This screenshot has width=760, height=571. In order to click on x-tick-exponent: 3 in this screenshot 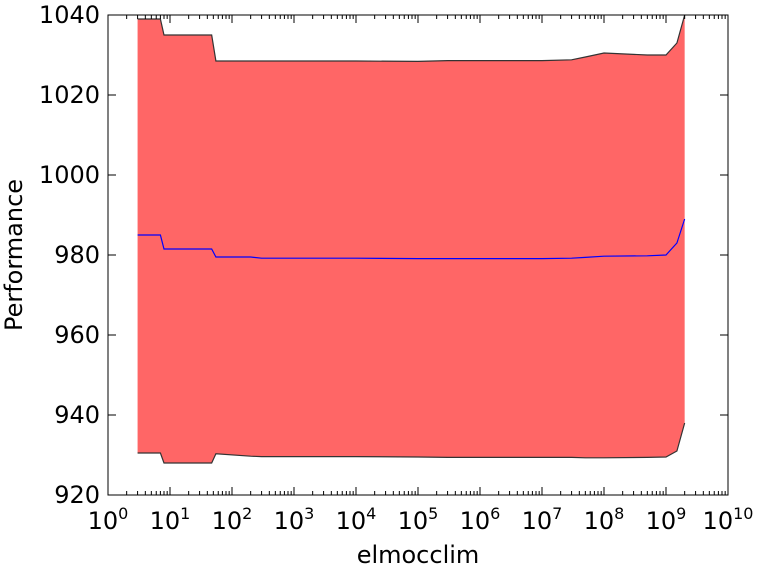, I will do `click(309, 513)`.